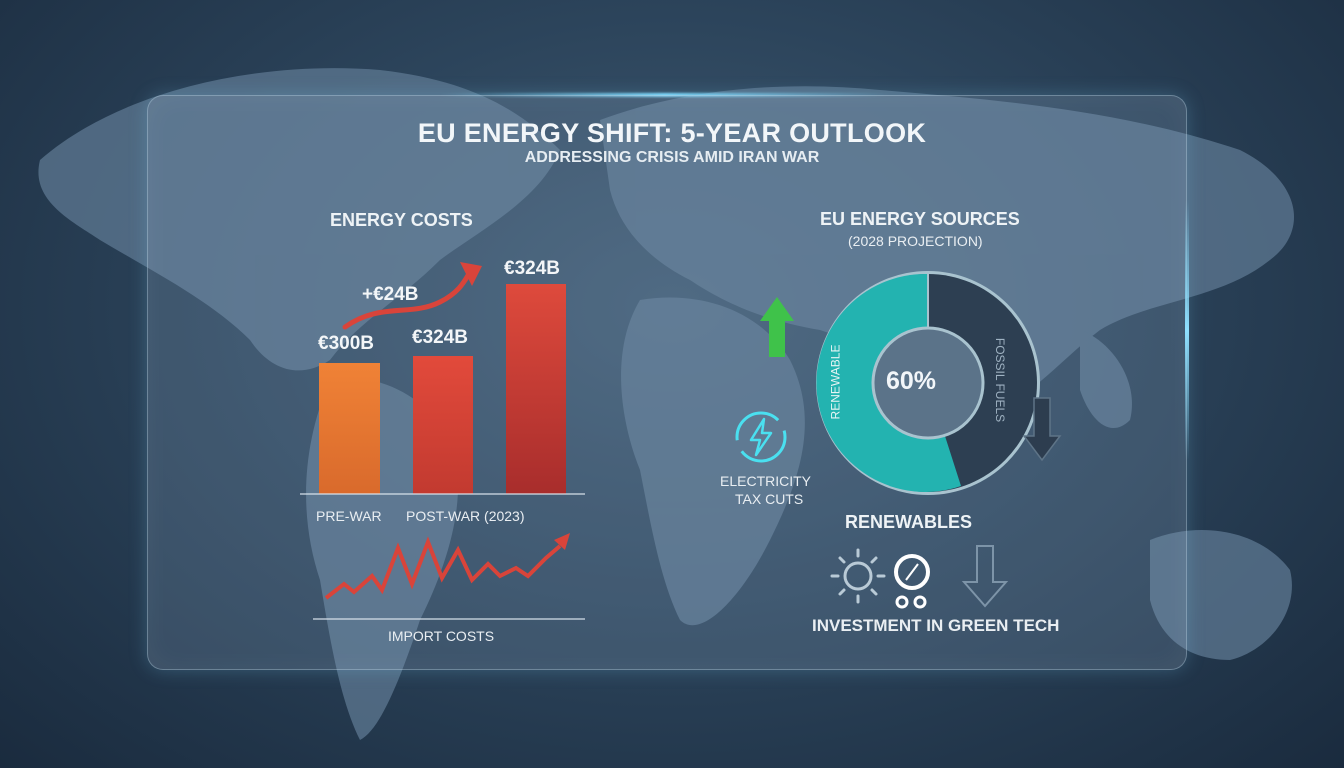 This screenshot has height=768, width=1344. I want to click on page-title: EU ENERGY SHIFT: 5-YEAR OUTLOOK, so click(672, 133).